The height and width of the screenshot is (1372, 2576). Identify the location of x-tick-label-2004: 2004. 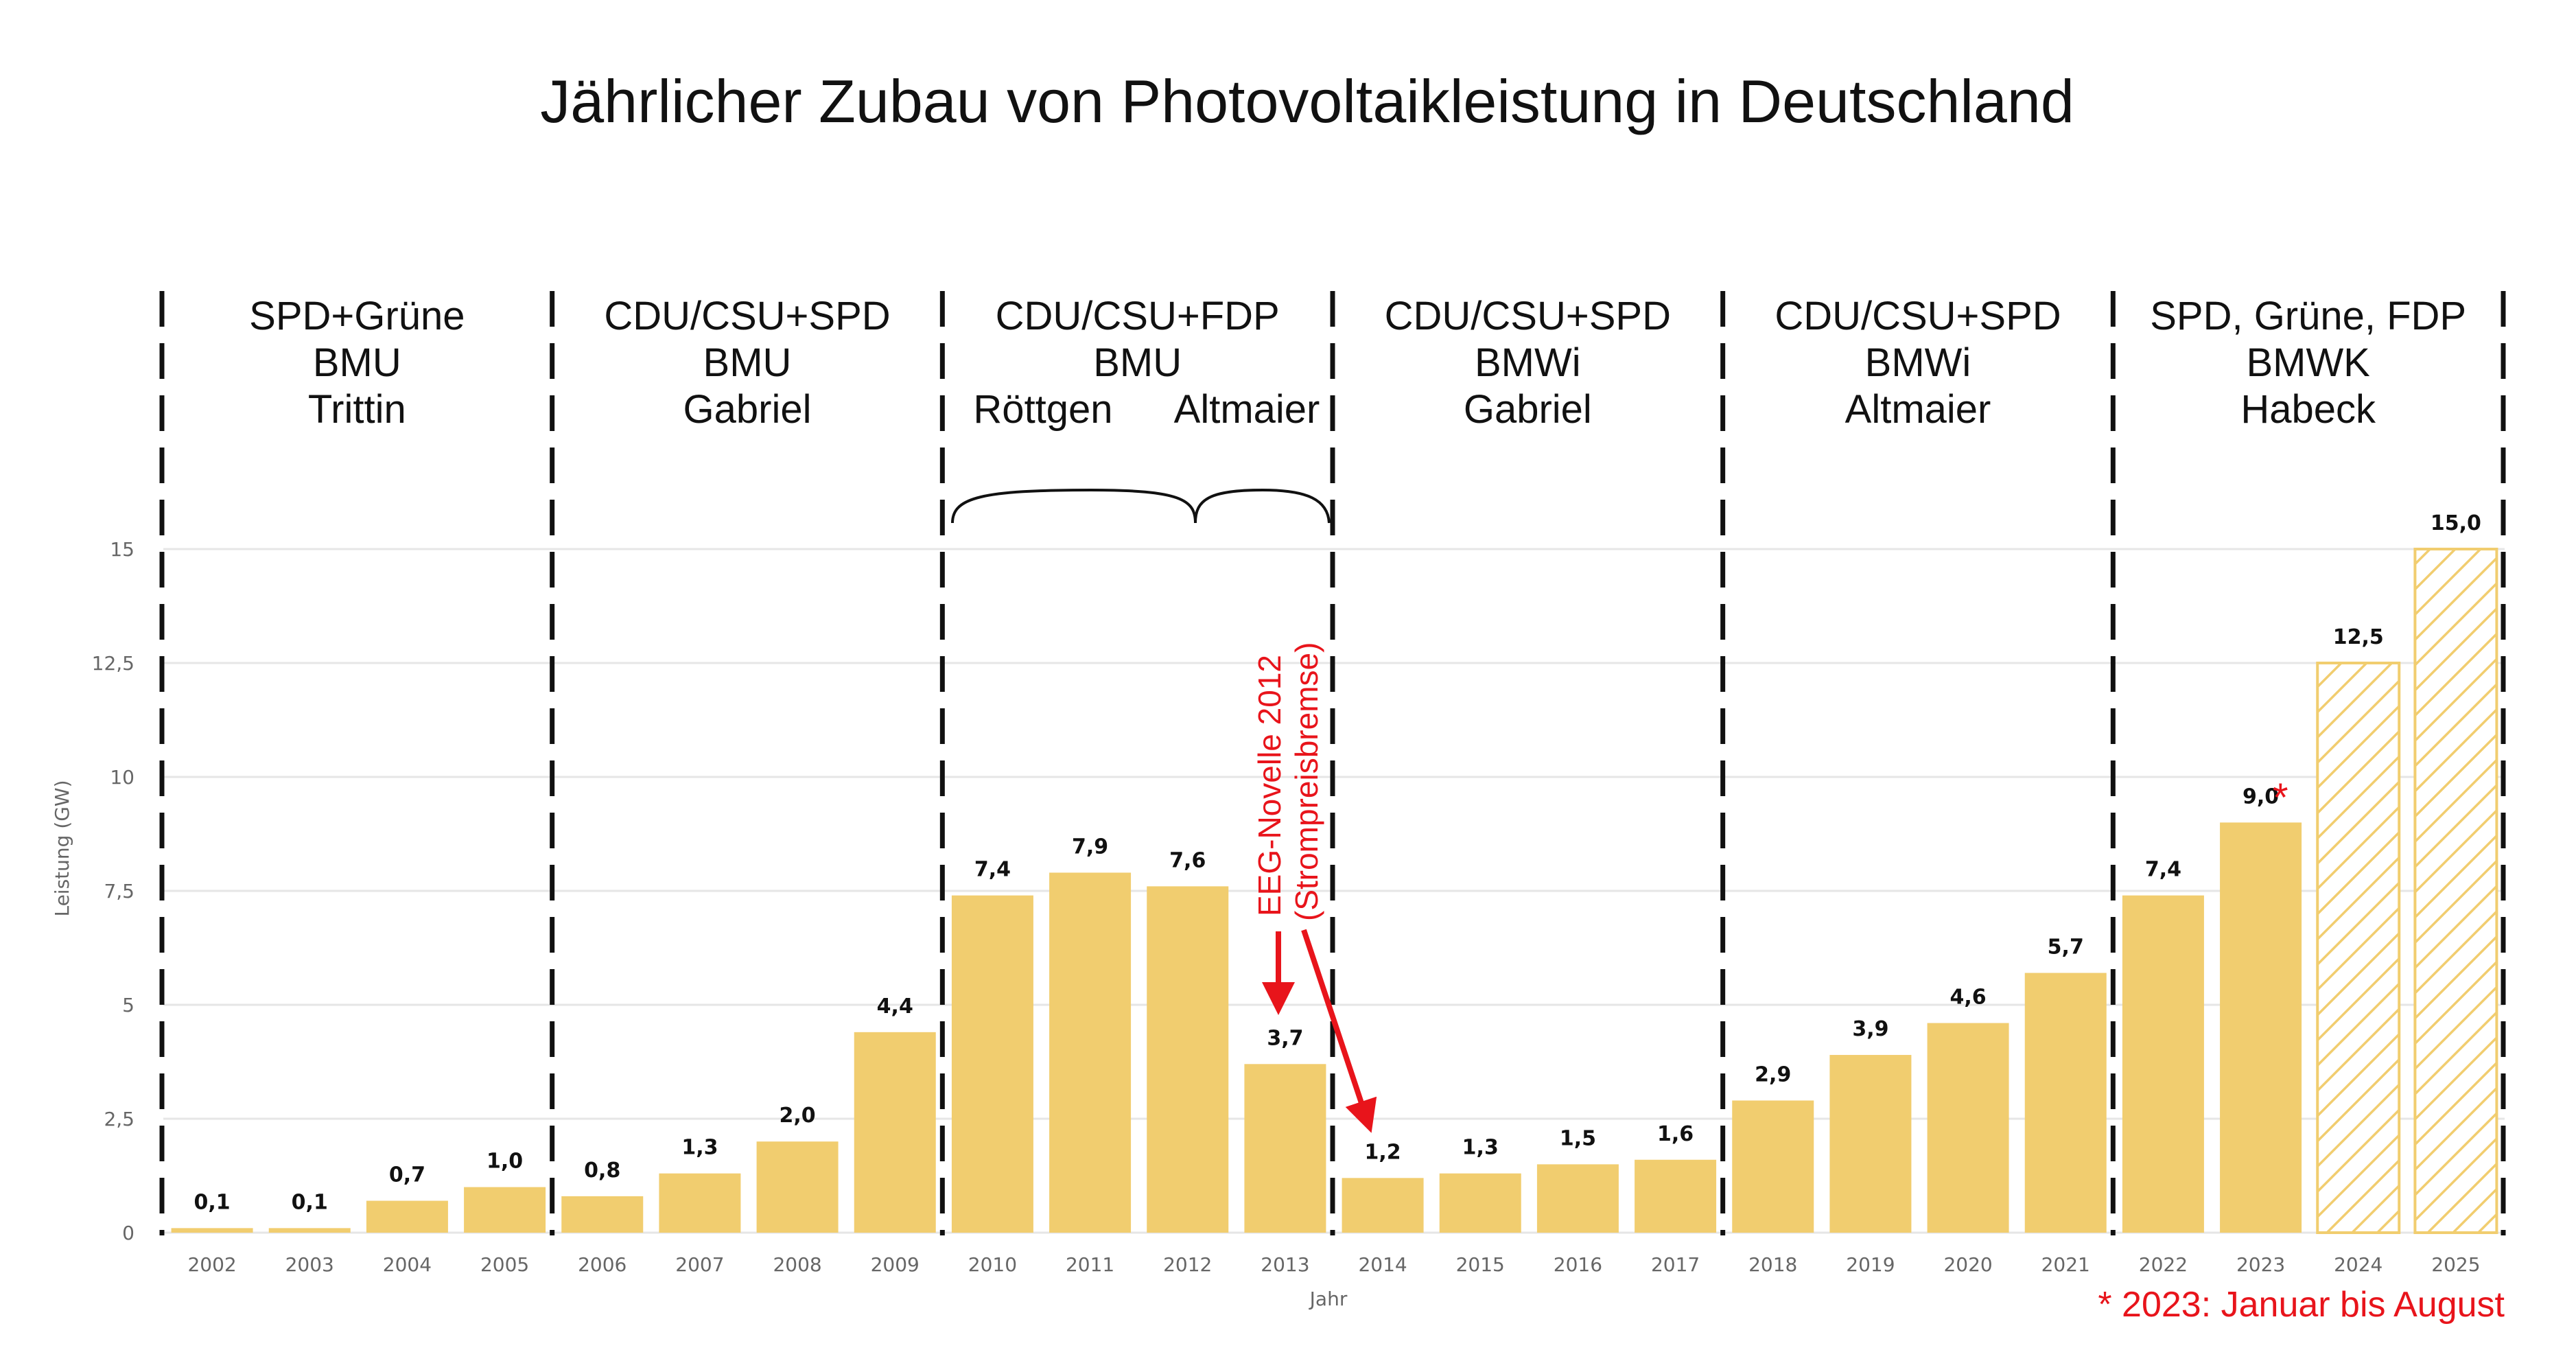
(407, 1265).